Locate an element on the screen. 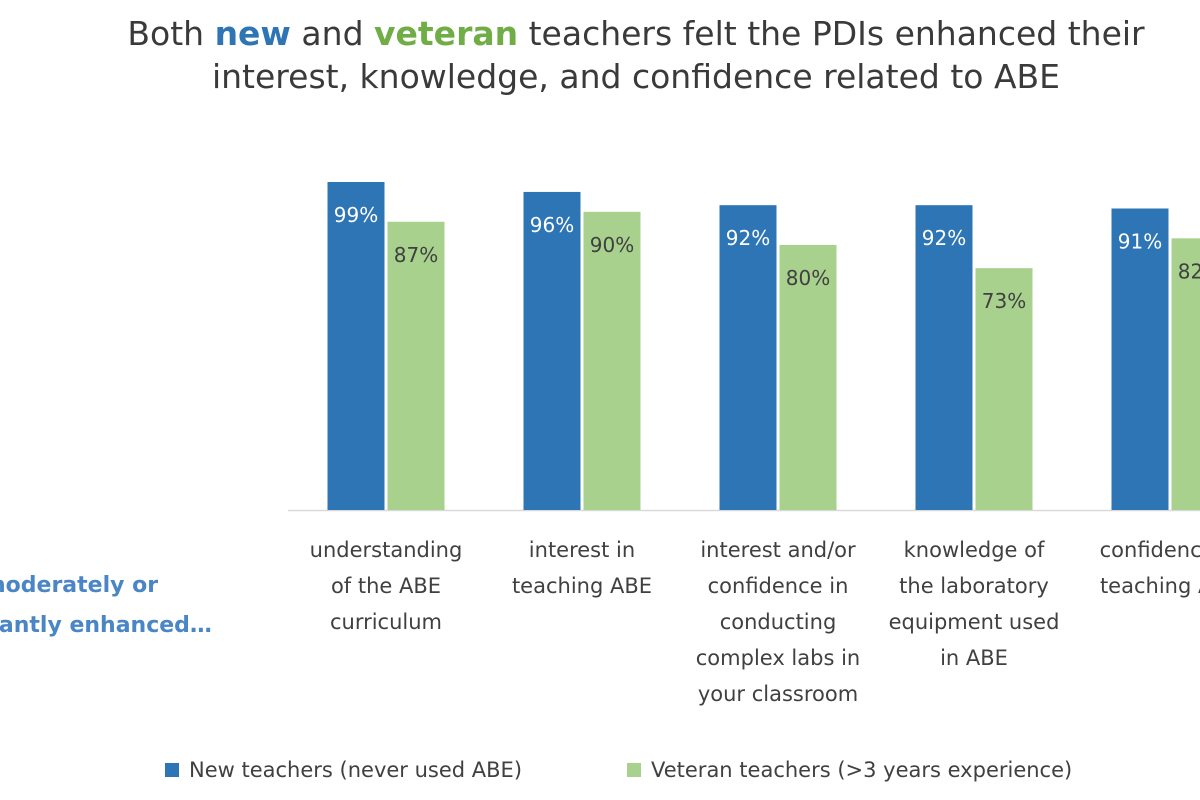 The image size is (1200, 800). data-label-veteran-3: 80% is located at coordinates (808, 278).